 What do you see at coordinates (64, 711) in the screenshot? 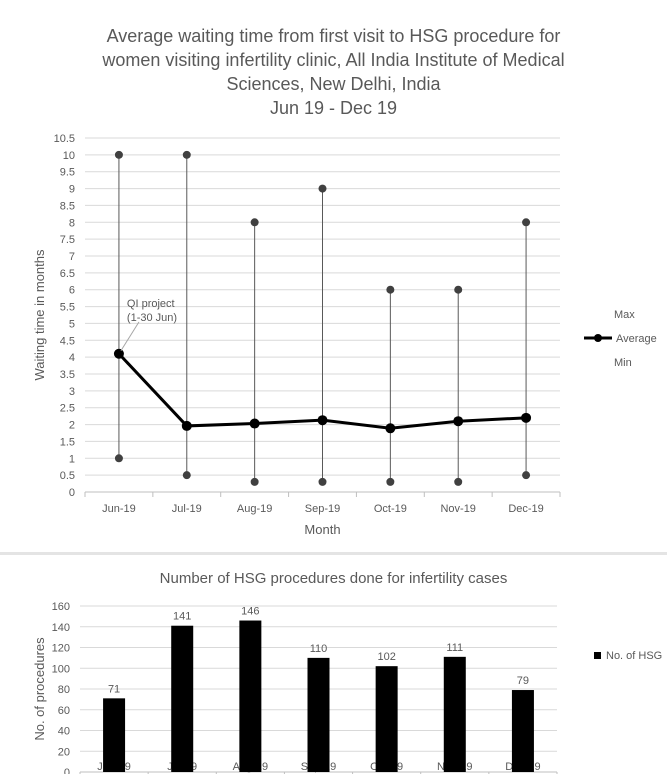
I see `y-tick-label: 60` at bounding box center [64, 711].